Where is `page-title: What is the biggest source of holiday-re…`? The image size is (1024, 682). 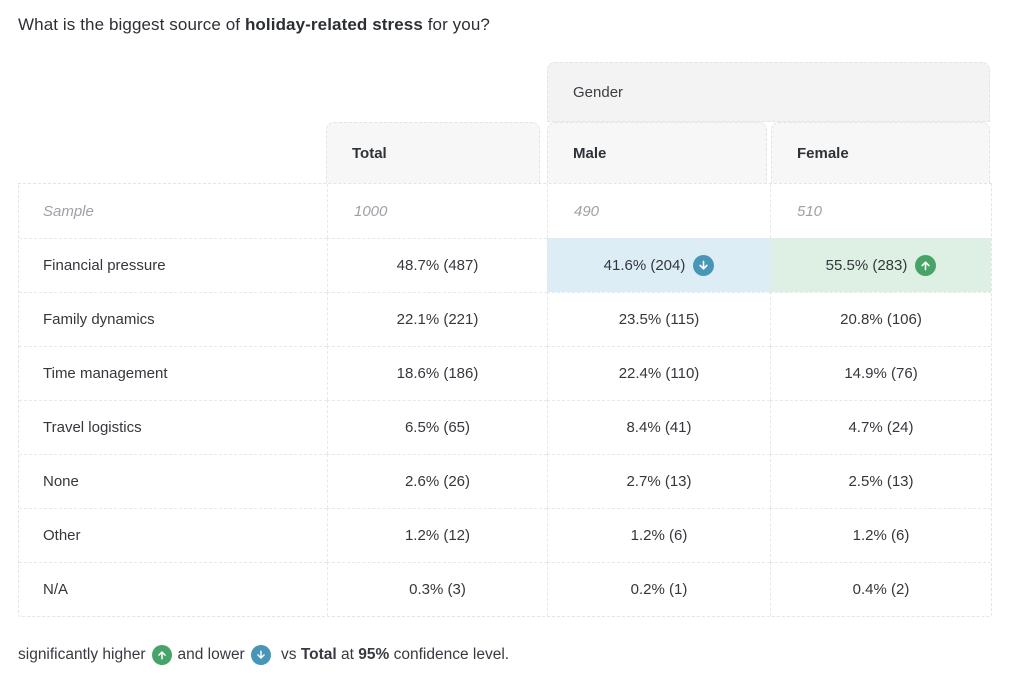
page-title: What is the biggest source of holiday-re… is located at coordinates (505, 24).